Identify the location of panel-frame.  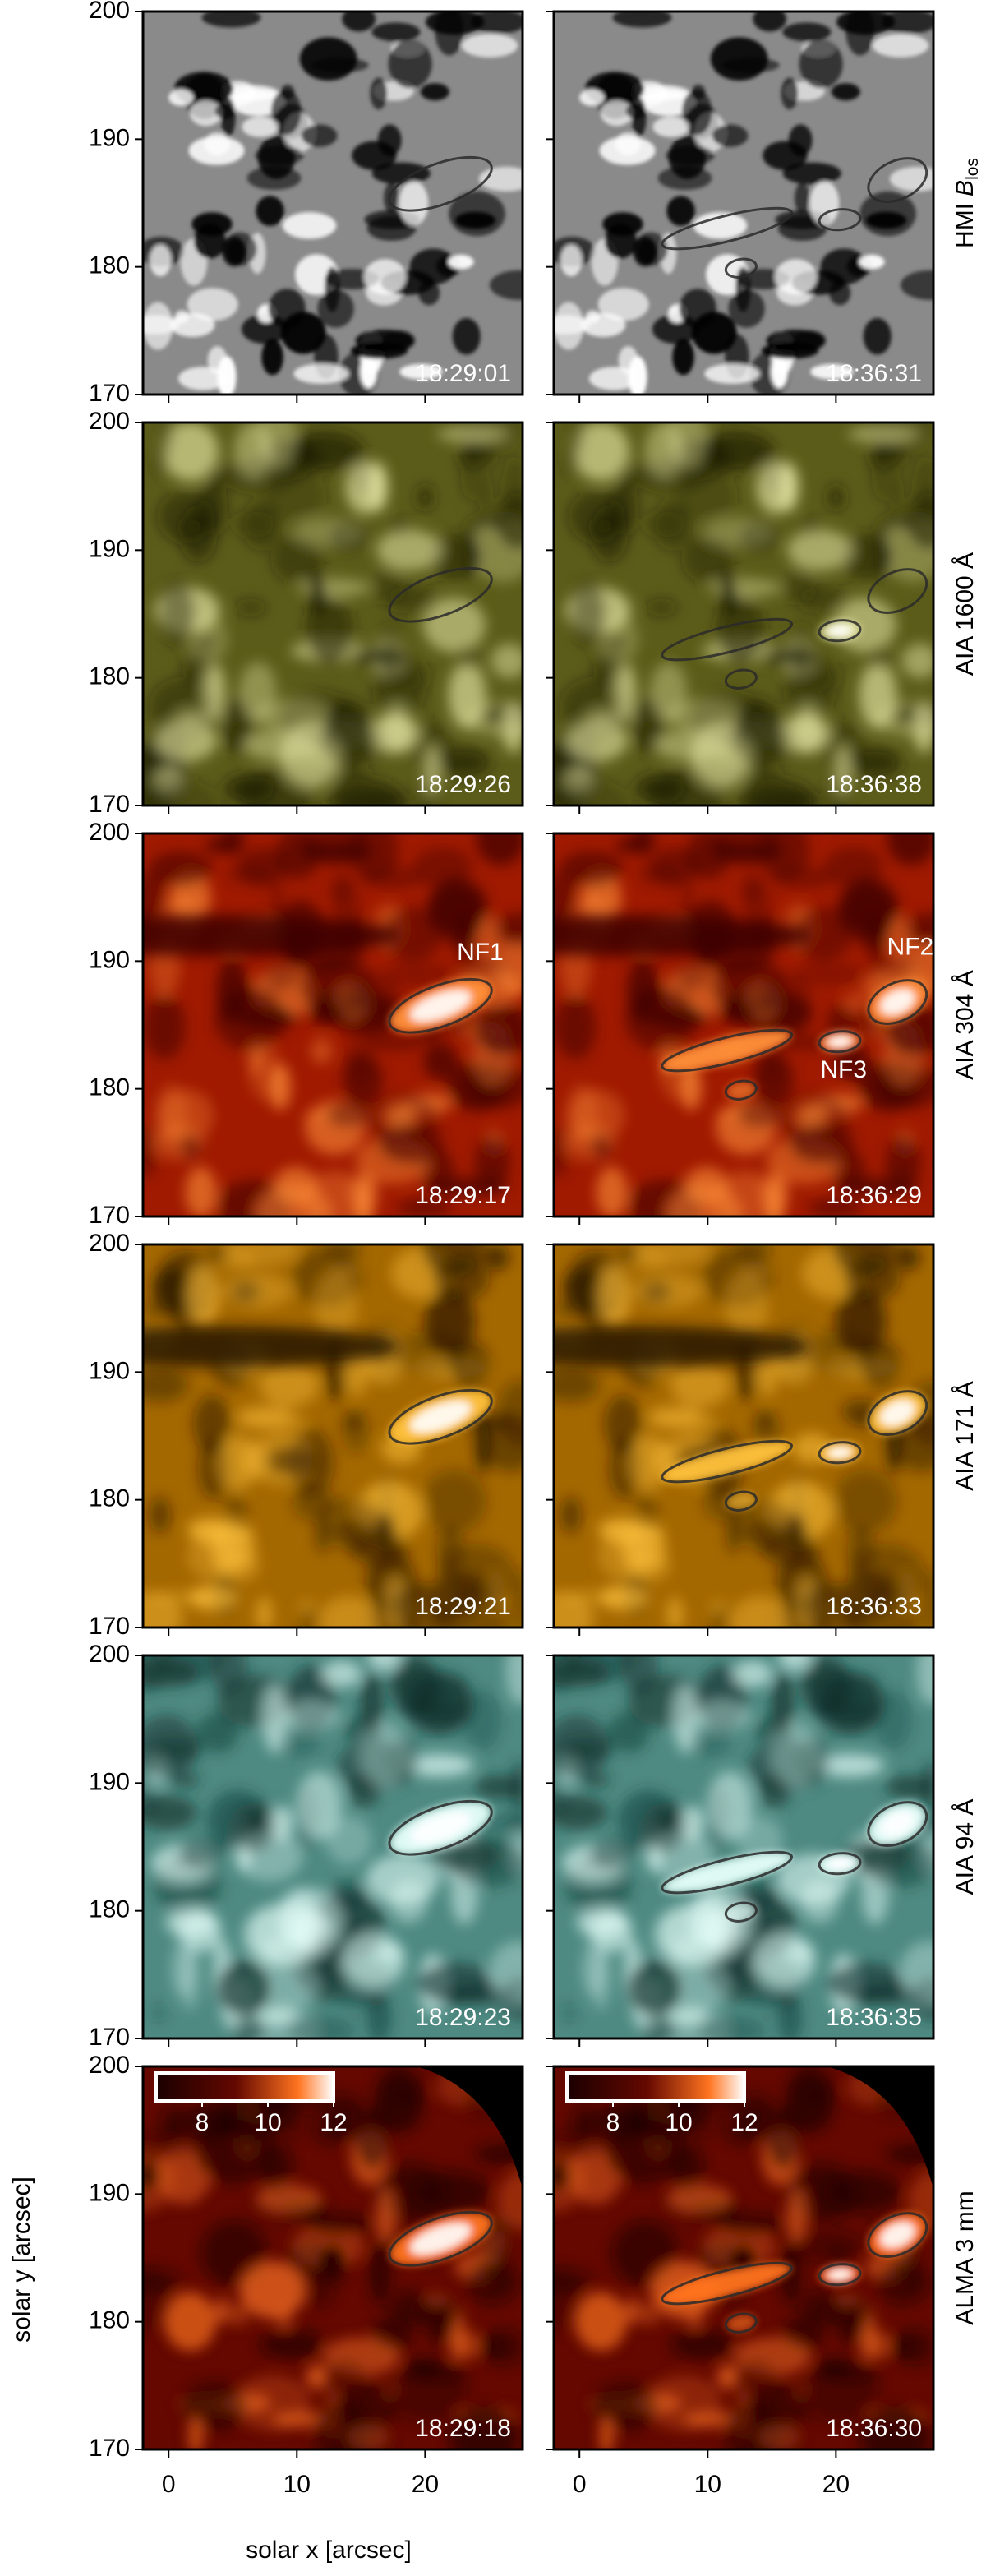
(744, 1436).